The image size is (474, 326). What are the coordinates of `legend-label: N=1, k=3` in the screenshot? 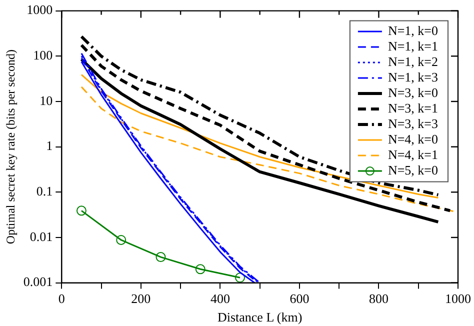 It's located at (413, 76).